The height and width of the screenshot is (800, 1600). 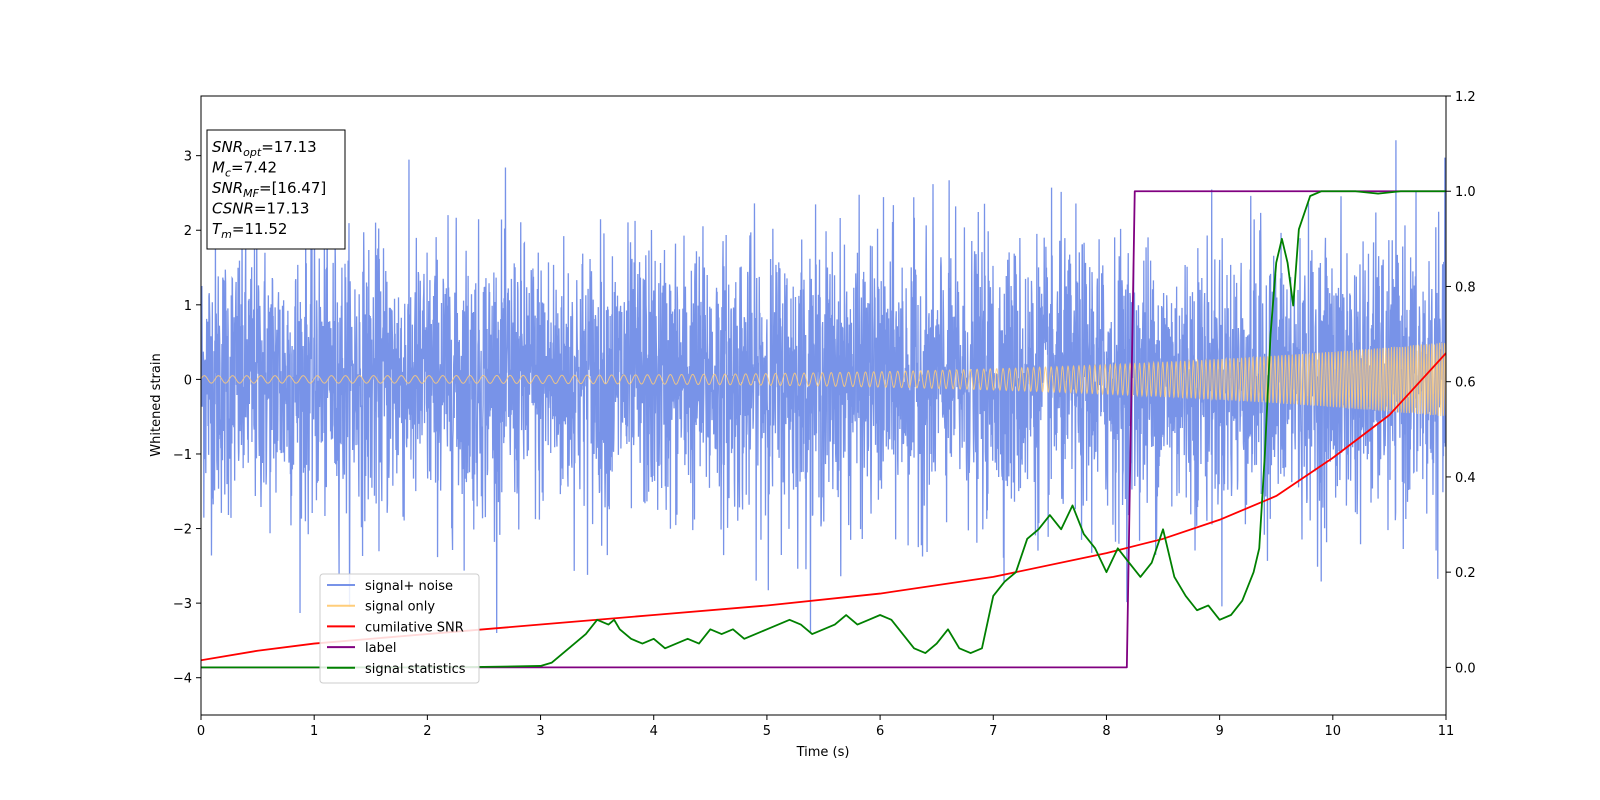 What do you see at coordinates (823, 379) in the screenshot?
I see `series-signal-only-line` at bounding box center [823, 379].